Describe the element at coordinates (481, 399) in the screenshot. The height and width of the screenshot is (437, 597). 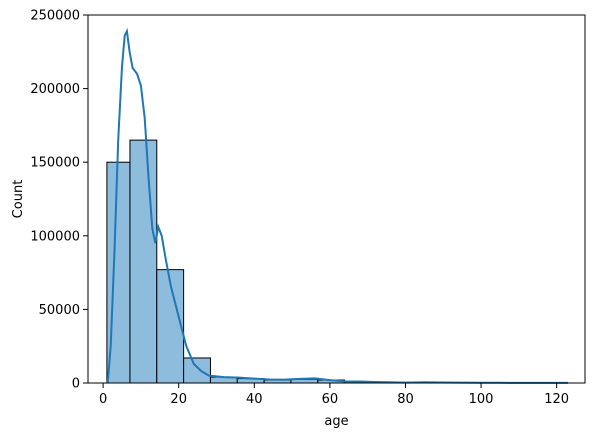
I see `x-tick-label: 100` at that location.